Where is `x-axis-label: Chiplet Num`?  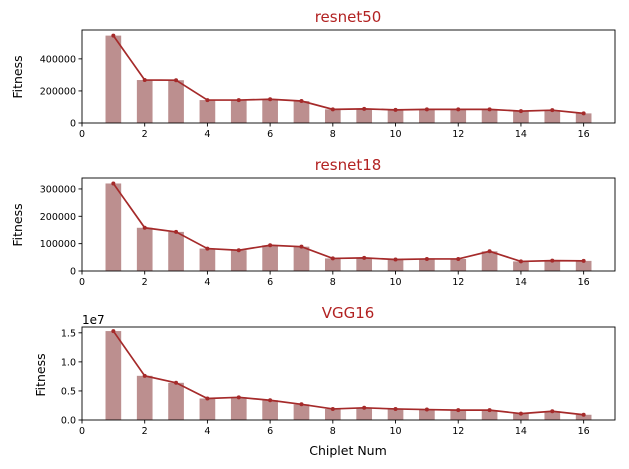 x-axis-label: Chiplet Num is located at coordinates (348, 450).